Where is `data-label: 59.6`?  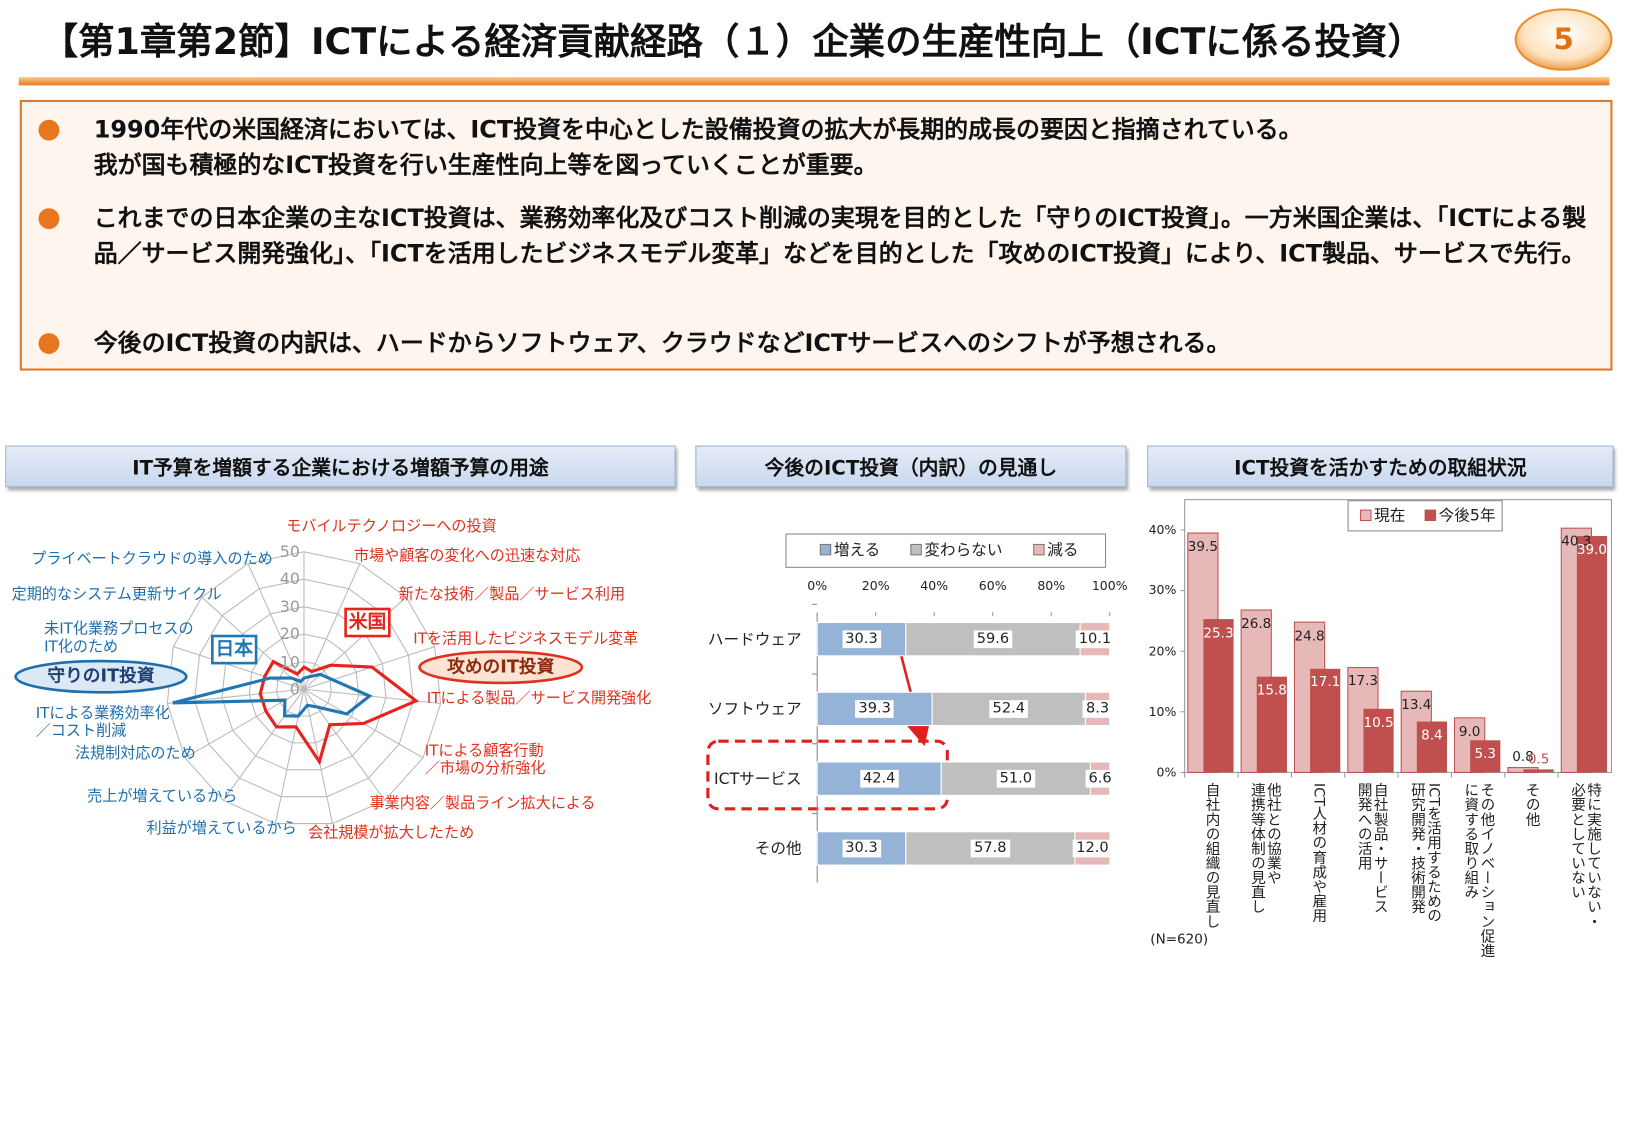 data-label: 59.6 is located at coordinates (993, 639).